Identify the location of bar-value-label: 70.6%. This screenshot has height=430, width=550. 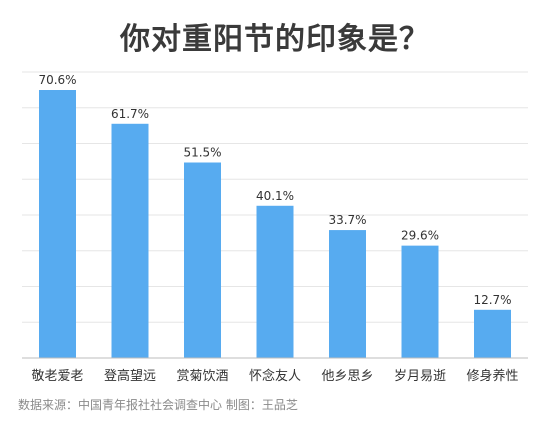
(57, 80).